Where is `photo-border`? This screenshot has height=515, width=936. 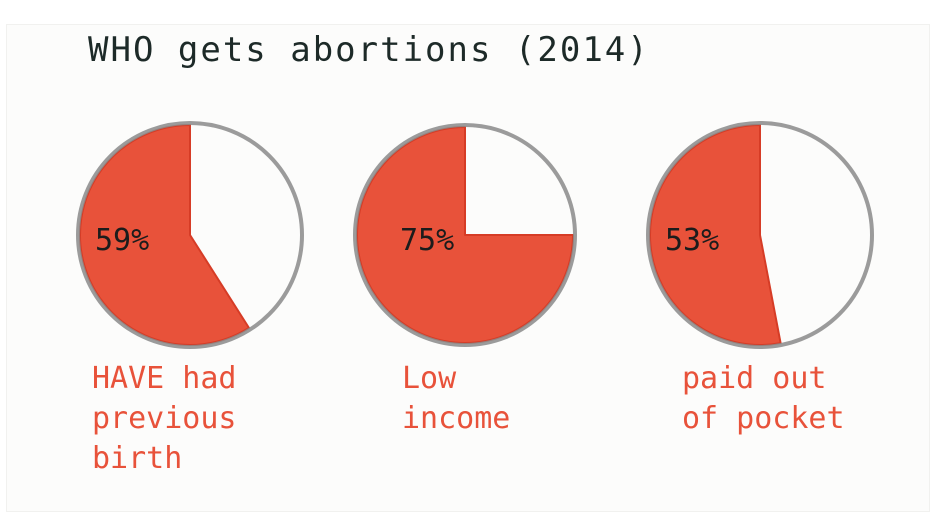
photo-border is located at coordinates (468, 12).